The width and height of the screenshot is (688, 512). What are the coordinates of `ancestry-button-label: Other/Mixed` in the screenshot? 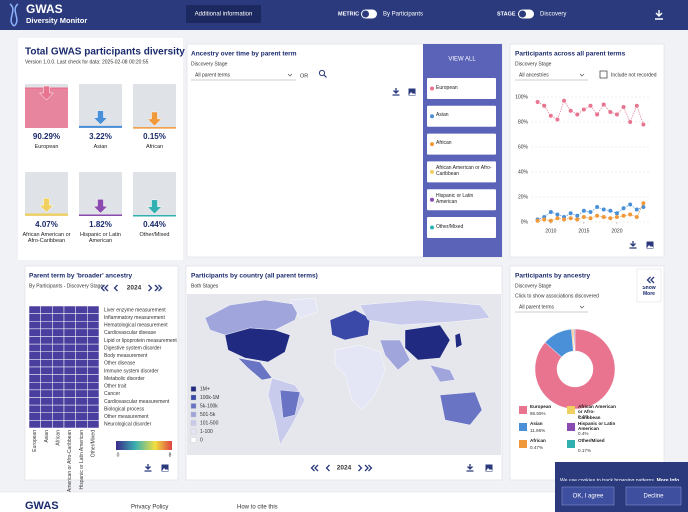 It's located at (450, 226).